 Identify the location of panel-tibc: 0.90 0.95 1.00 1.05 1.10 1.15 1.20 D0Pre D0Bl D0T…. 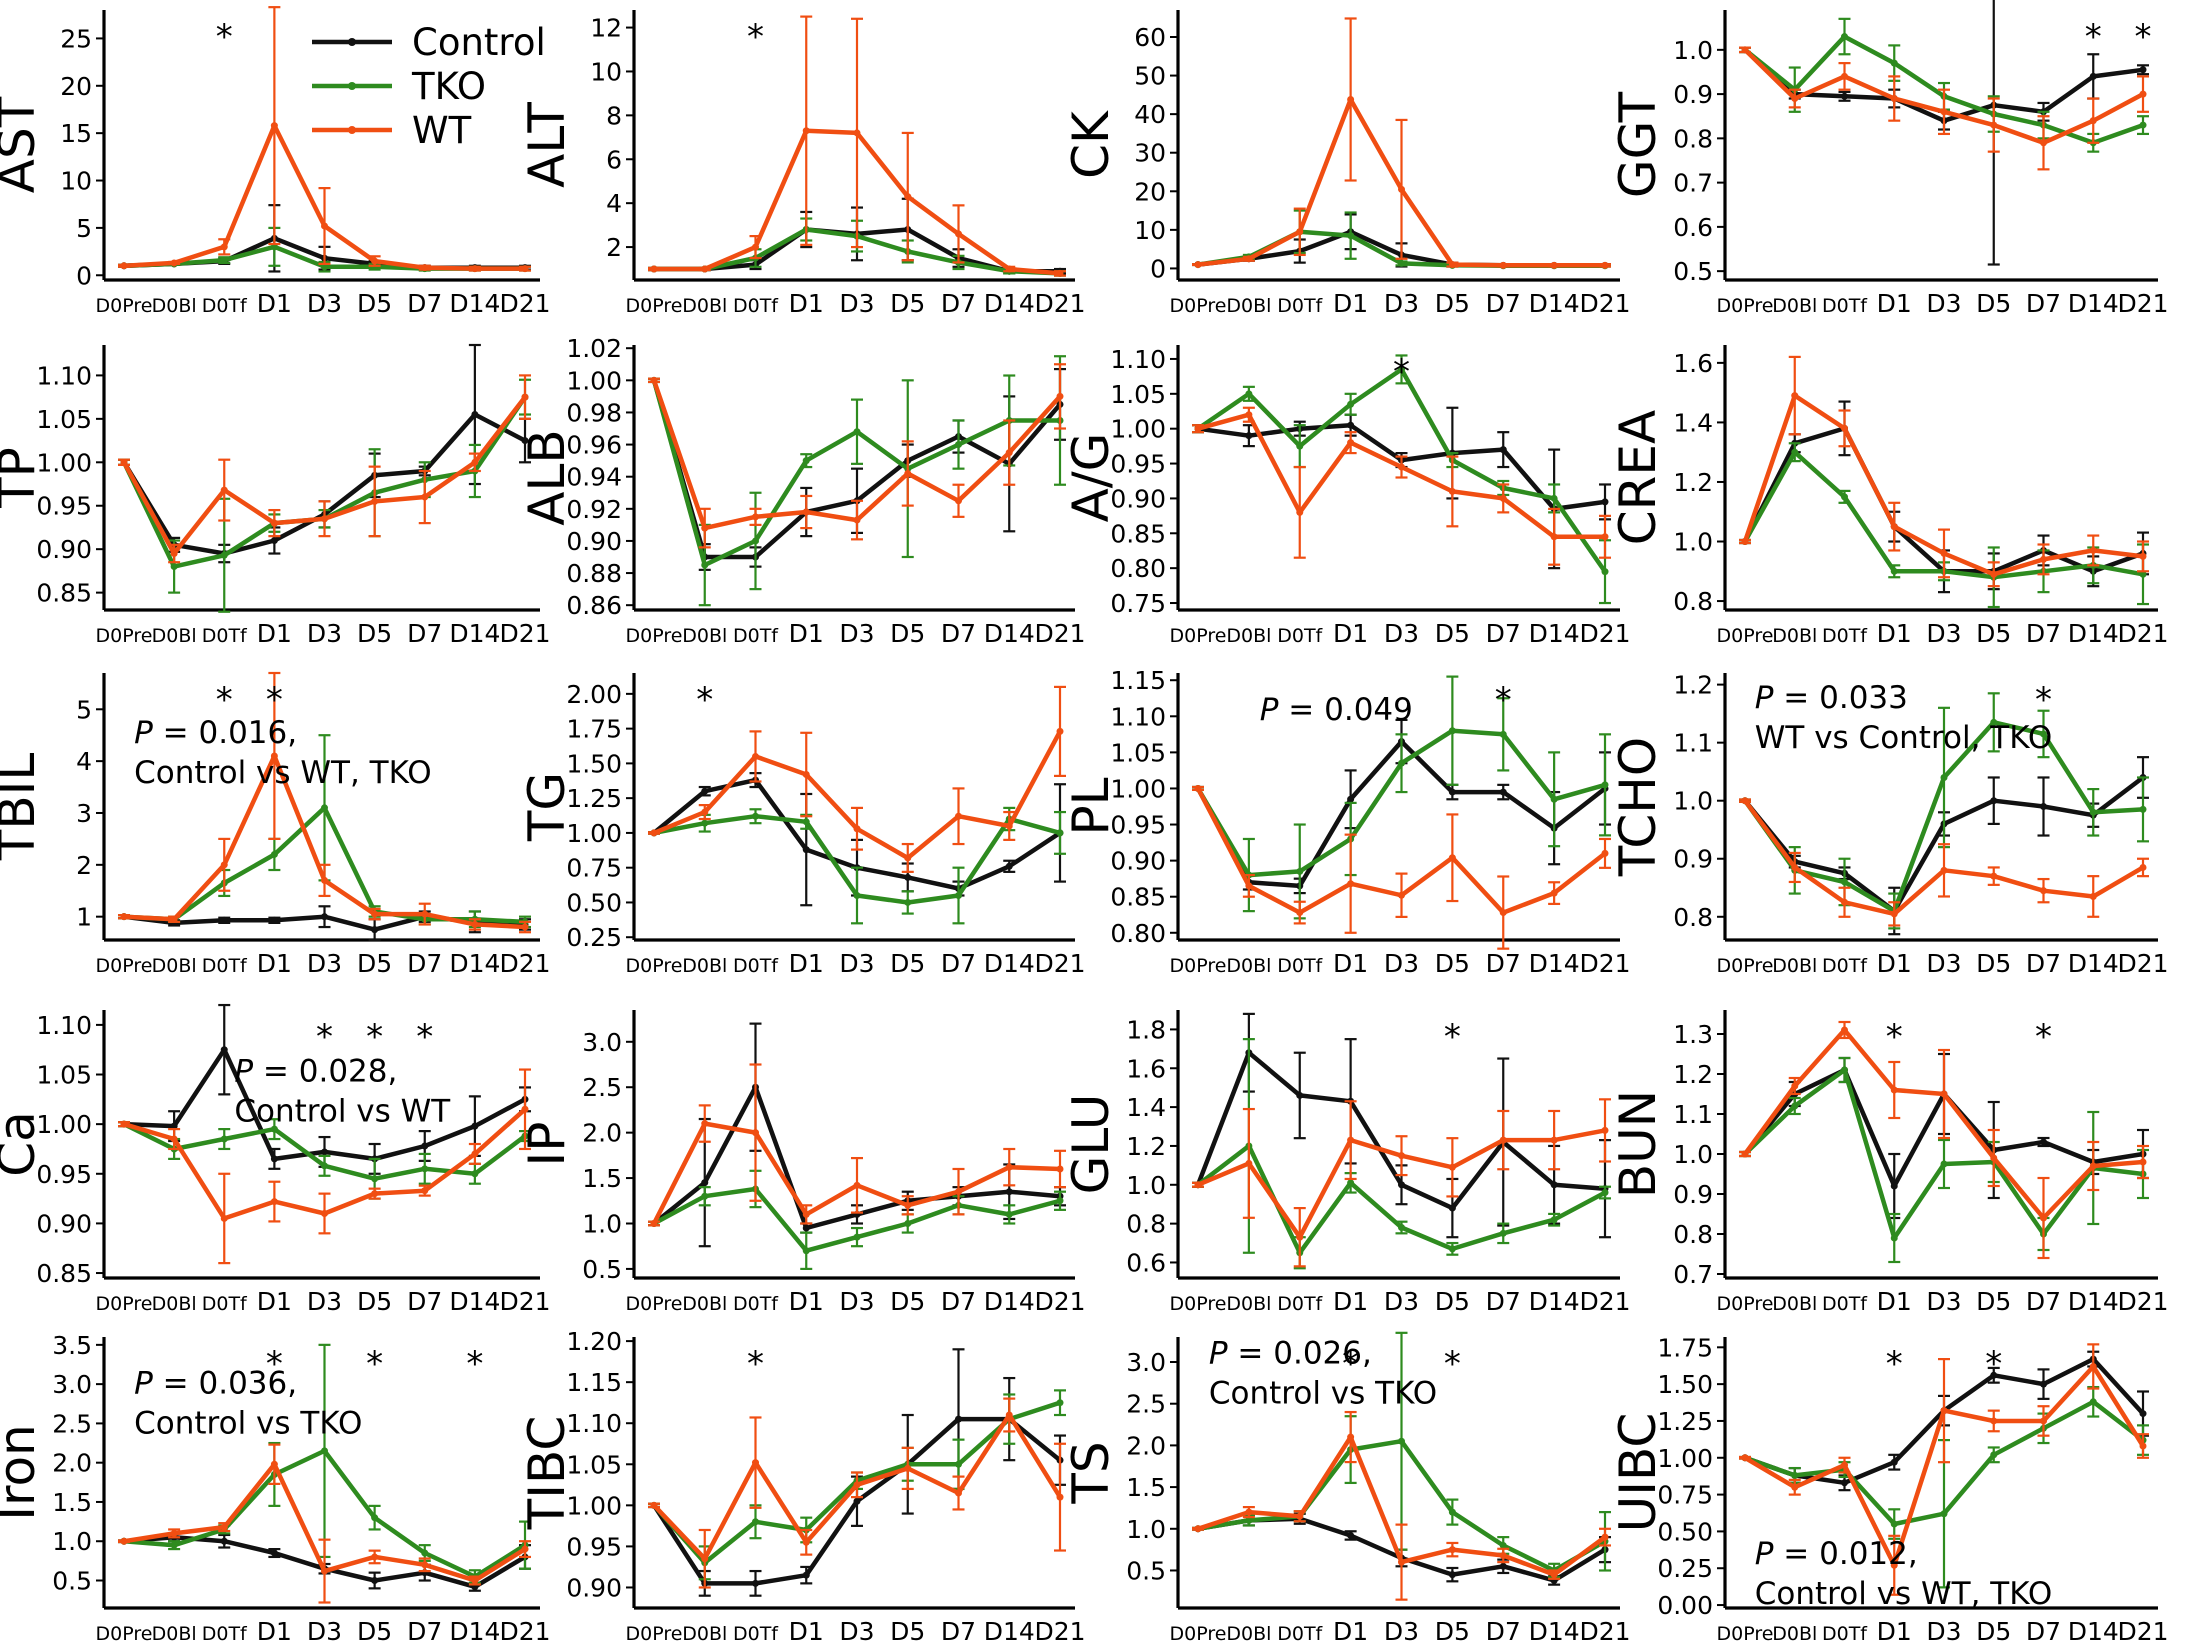
(802, 1486).